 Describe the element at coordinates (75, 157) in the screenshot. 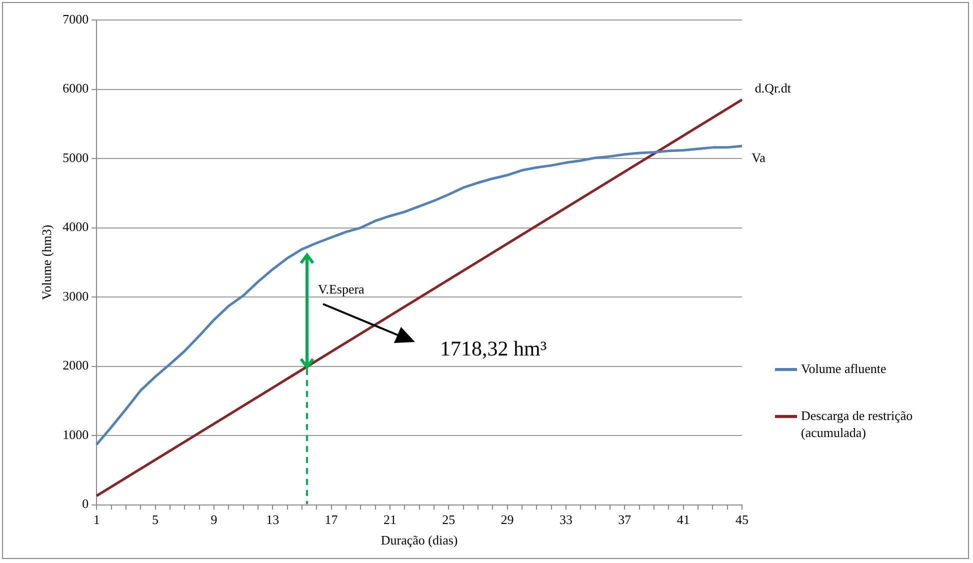

I see `y-tick-label: 5000` at that location.